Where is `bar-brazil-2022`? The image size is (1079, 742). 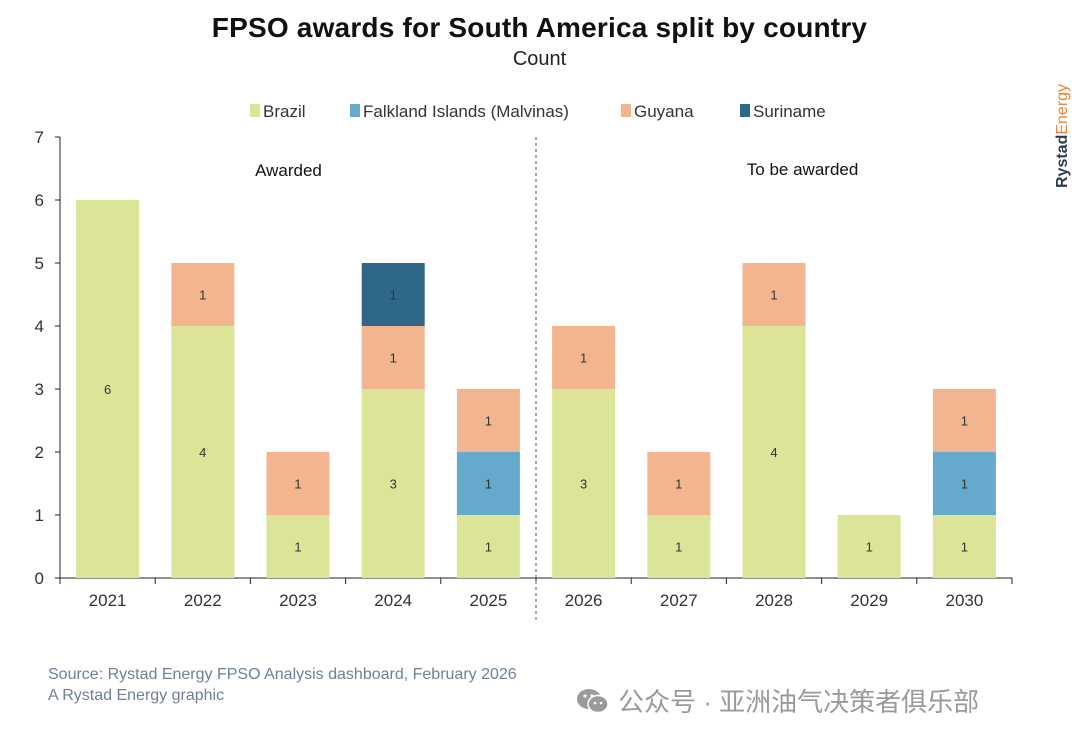
bar-brazil-2022 is located at coordinates (203, 452).